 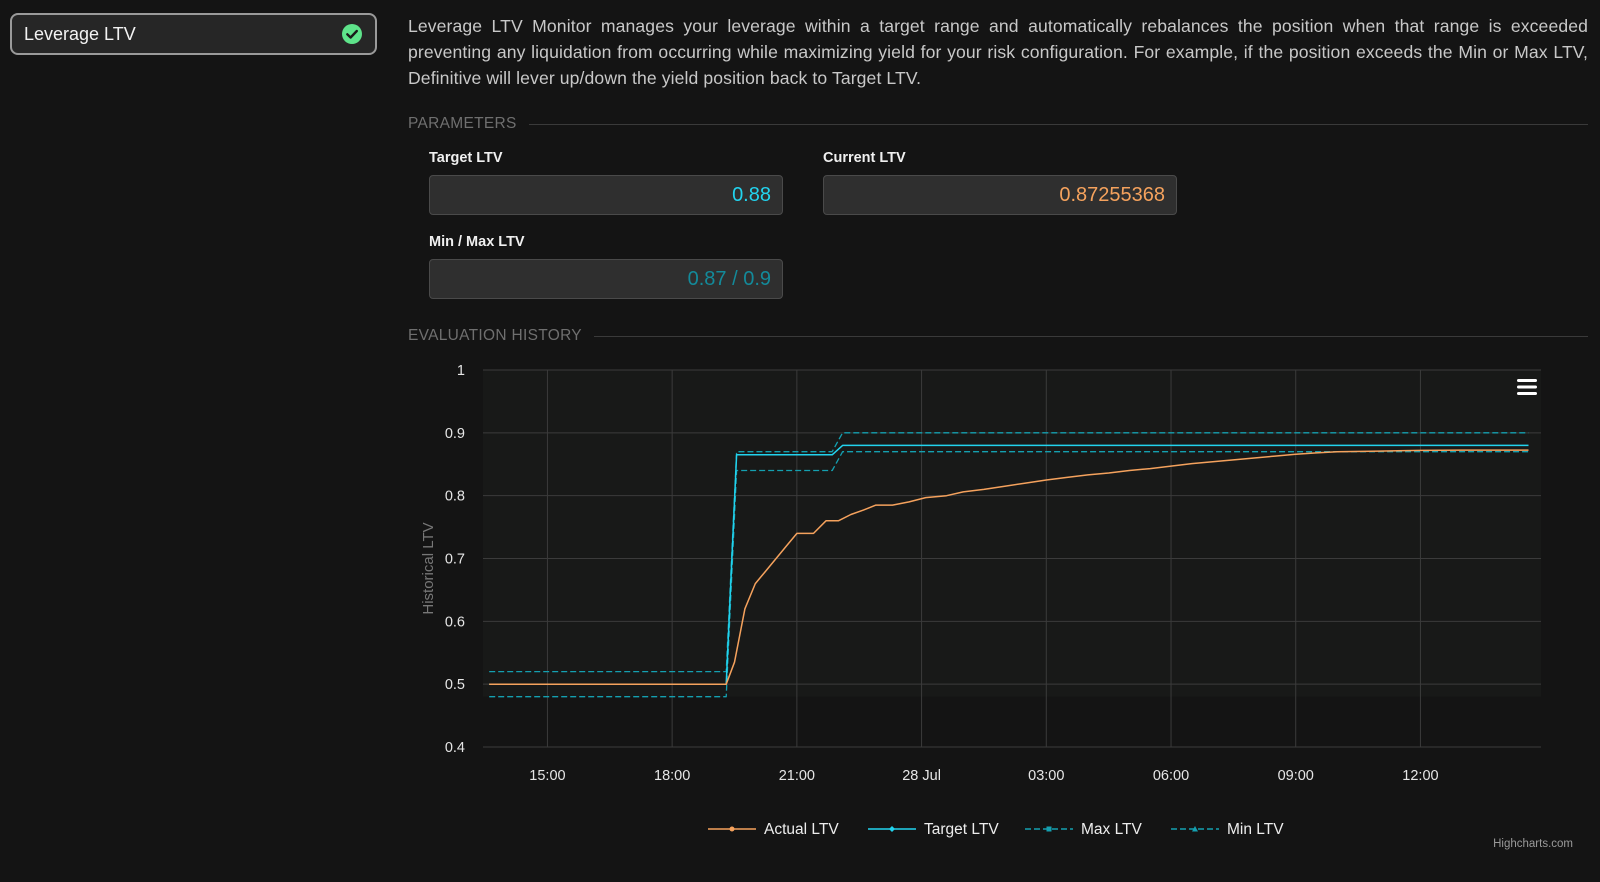 I want to click on legend-label: Actual LTV, so click(x=801, y=829).